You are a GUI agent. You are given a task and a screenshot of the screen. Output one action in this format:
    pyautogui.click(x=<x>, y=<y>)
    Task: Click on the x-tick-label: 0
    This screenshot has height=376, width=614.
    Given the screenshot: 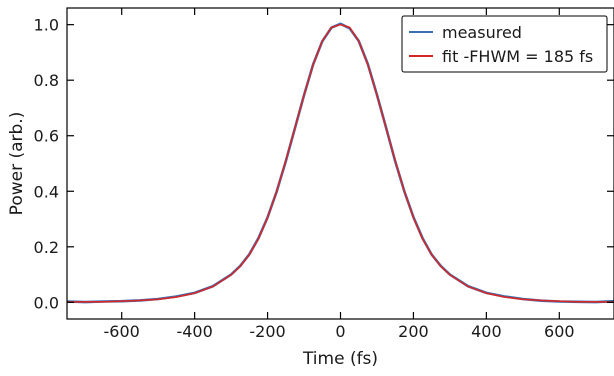 What is the action you would take?
    pyautogui.click(x=340, y=331)
    